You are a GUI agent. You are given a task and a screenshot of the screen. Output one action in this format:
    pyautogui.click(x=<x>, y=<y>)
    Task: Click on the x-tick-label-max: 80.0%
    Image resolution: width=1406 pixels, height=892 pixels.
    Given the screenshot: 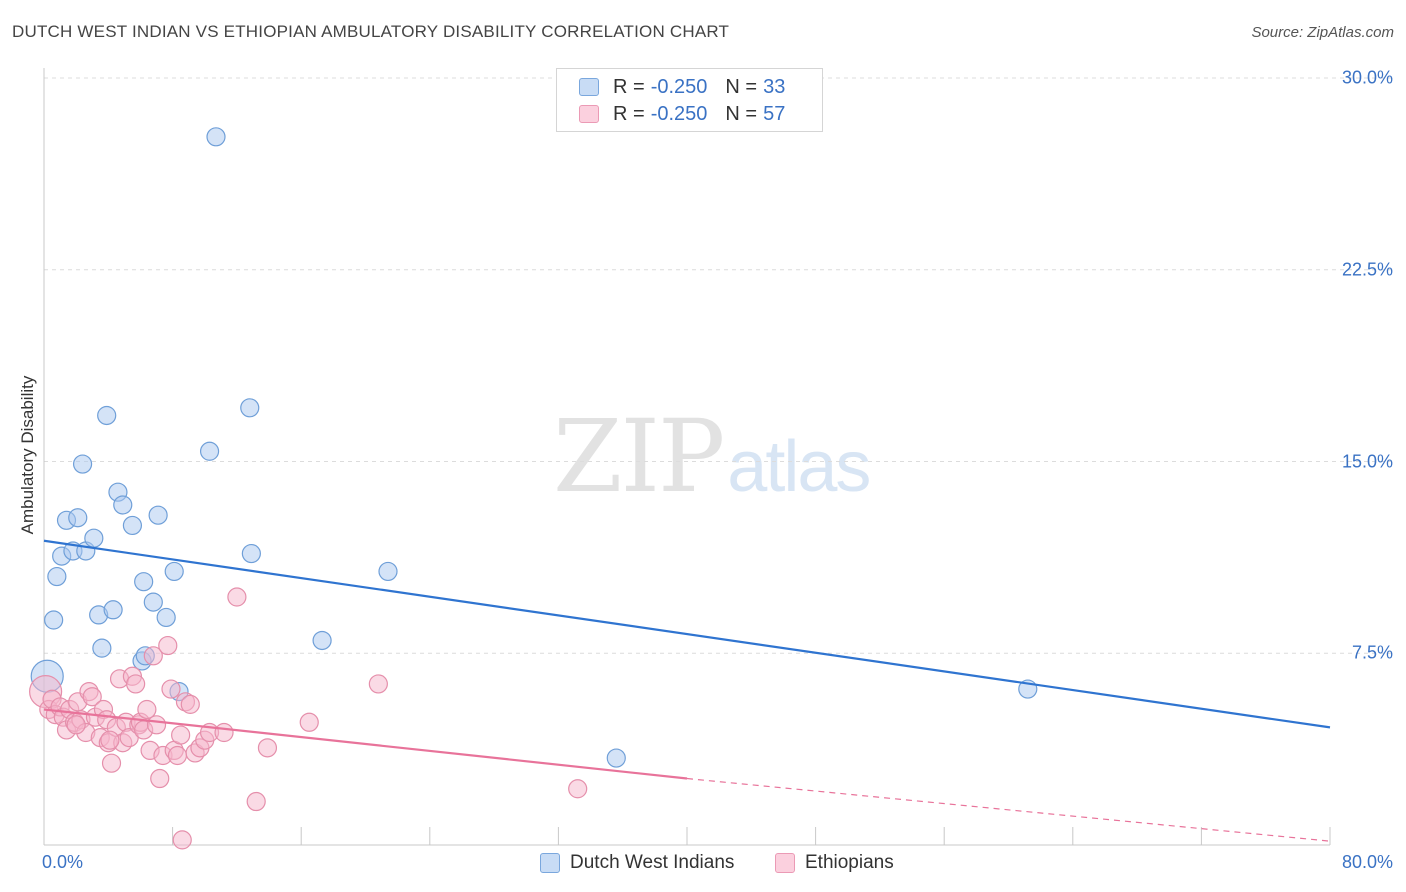 What is the action you would take?
    pyautogui.click(x=1367, y=862)
    